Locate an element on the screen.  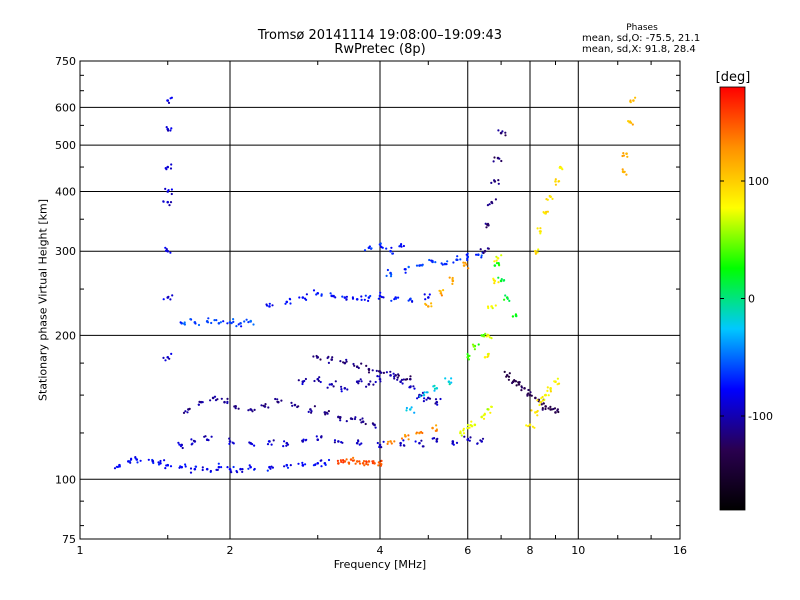
y-tick-label: 200 is located at coordinates (65, 335).